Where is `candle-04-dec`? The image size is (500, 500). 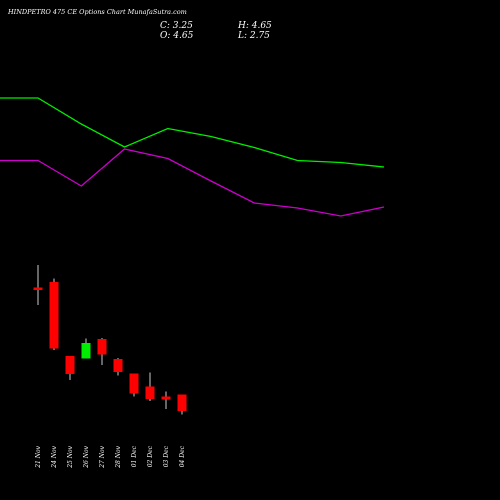
candle-04-dec is located at coordinates (182, 404).